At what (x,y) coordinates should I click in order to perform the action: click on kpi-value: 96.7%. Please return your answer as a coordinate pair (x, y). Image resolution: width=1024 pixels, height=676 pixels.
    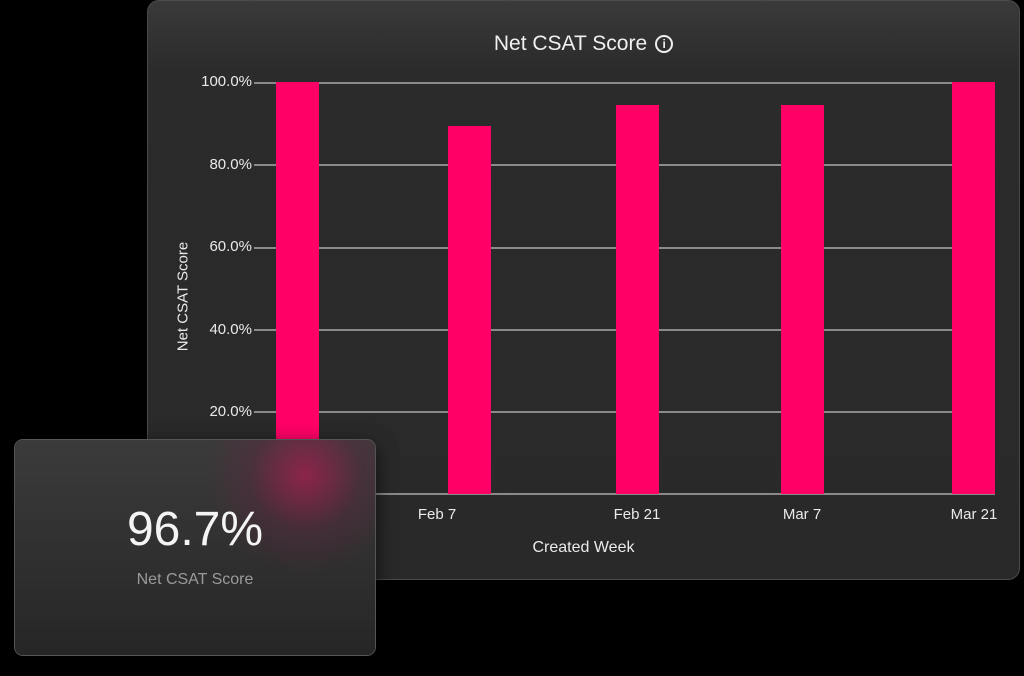
    Looking at the image, I should click on (195, 529).